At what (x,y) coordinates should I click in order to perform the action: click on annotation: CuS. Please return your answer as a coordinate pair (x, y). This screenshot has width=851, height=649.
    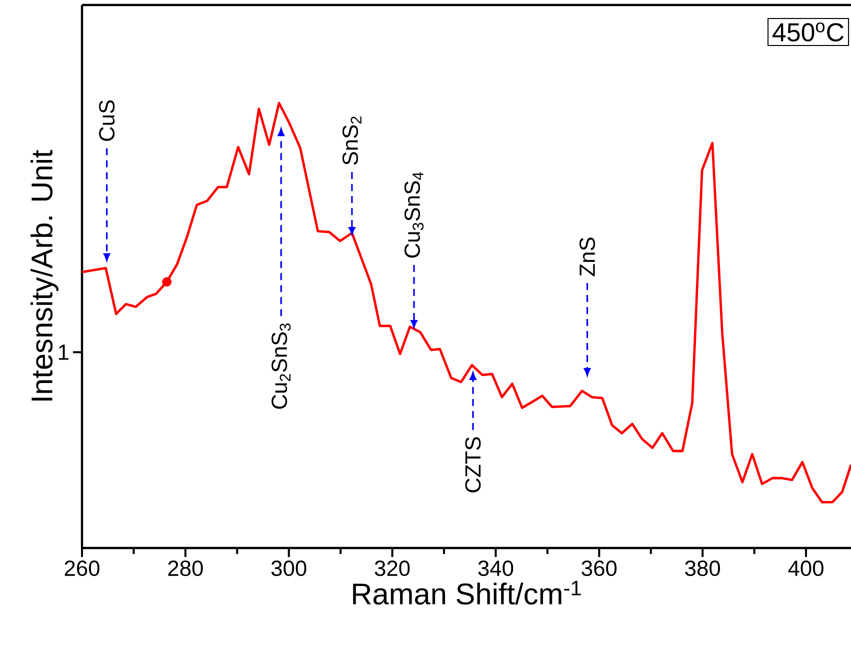
    Looking at the image, I should click on (107, 120).